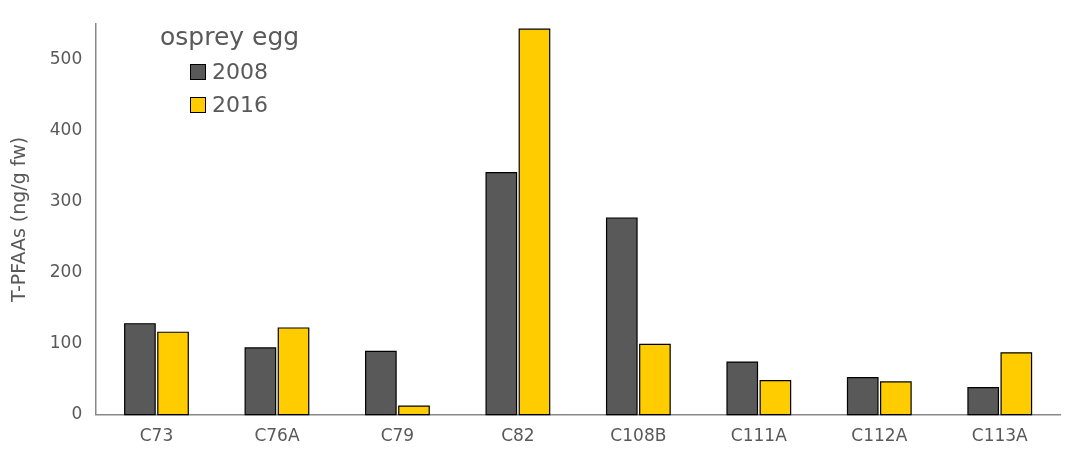  I want to click on y-tick-label: 400, so click(66, 129).